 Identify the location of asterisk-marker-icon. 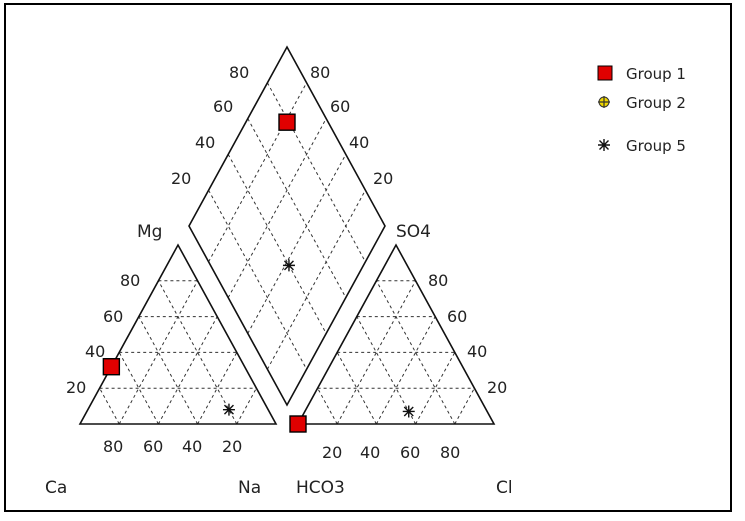
(604, 145).